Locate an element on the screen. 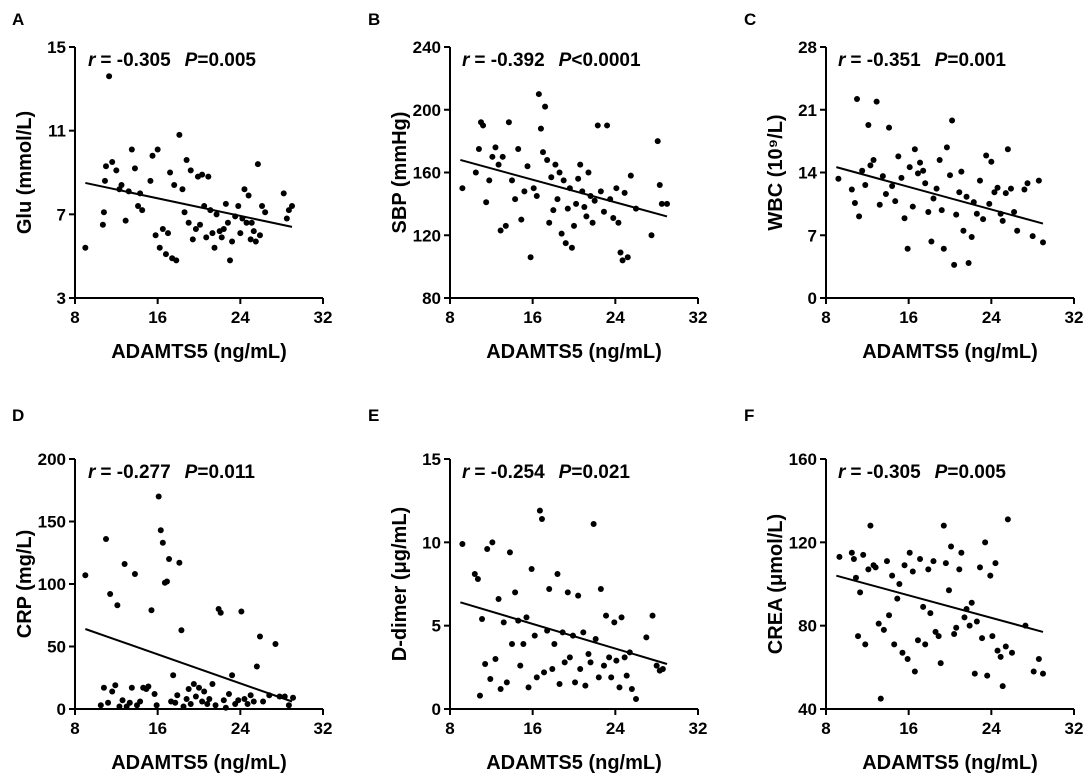 This screenshot has width=1084, height=778. y-tick-label: 0 is located at coordinates (61, 709).